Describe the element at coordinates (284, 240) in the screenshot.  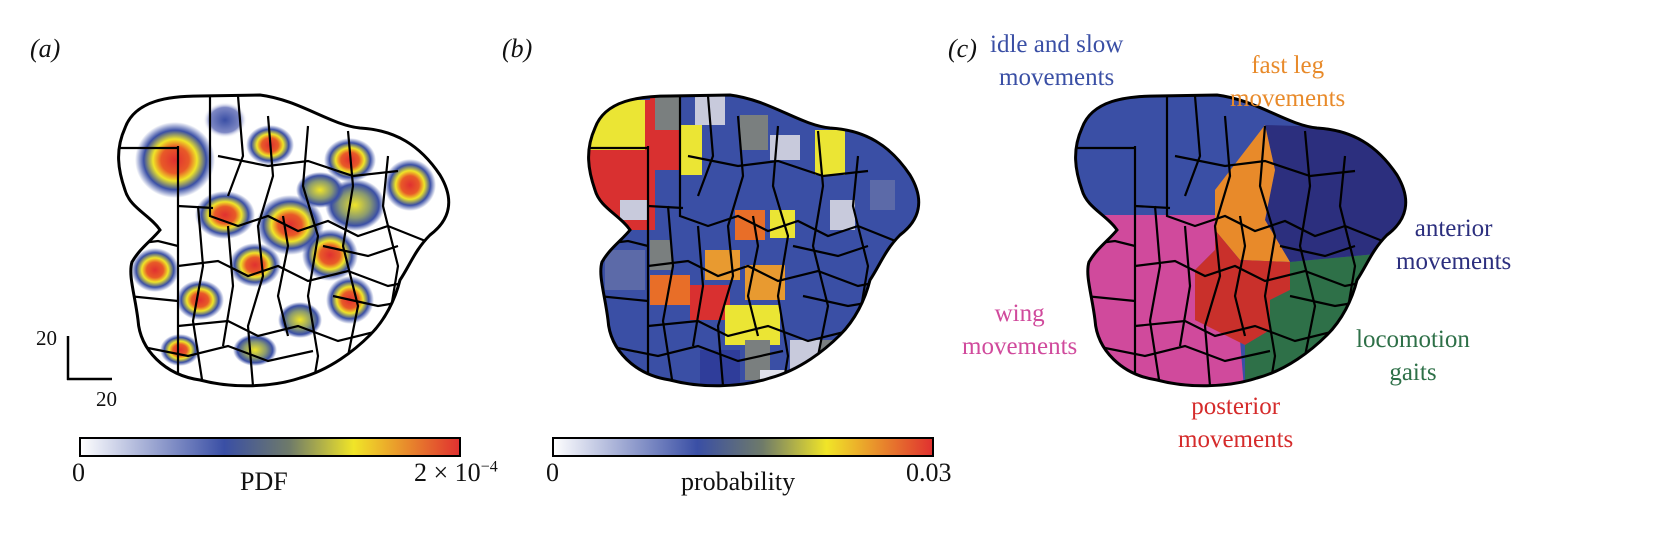
I see `panel-a-density-map` at that location.